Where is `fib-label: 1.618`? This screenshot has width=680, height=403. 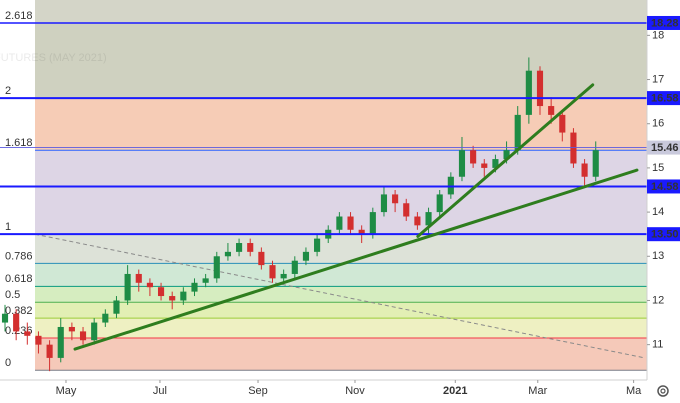
fib-label: 1.618 is located at coordinates (19, 143).